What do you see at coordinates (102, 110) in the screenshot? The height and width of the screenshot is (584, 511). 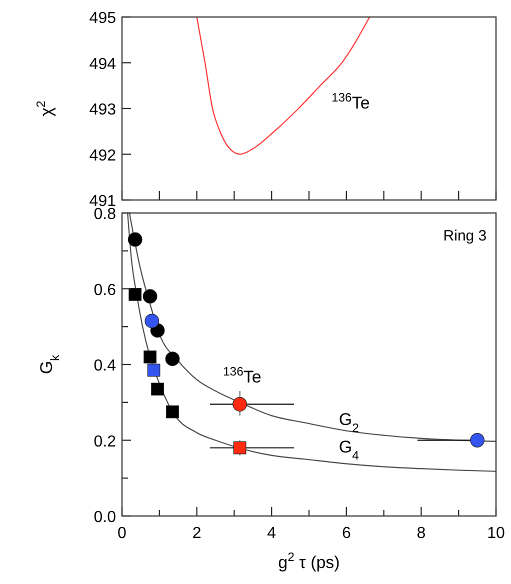 I see `y-tick-label: 493` at bounding box center [102, 110].